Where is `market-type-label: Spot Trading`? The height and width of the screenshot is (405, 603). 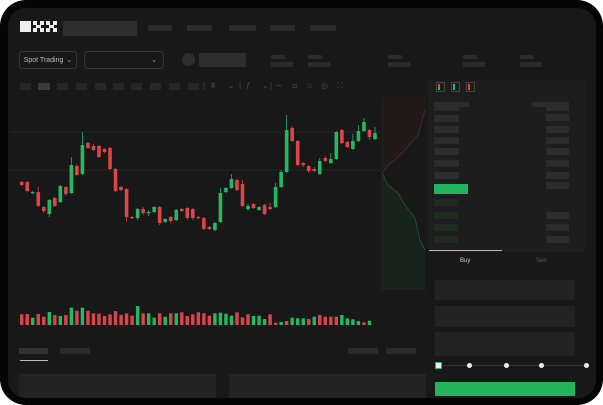
market-type-label: Spot Trading is located at coordinates (43, 60).